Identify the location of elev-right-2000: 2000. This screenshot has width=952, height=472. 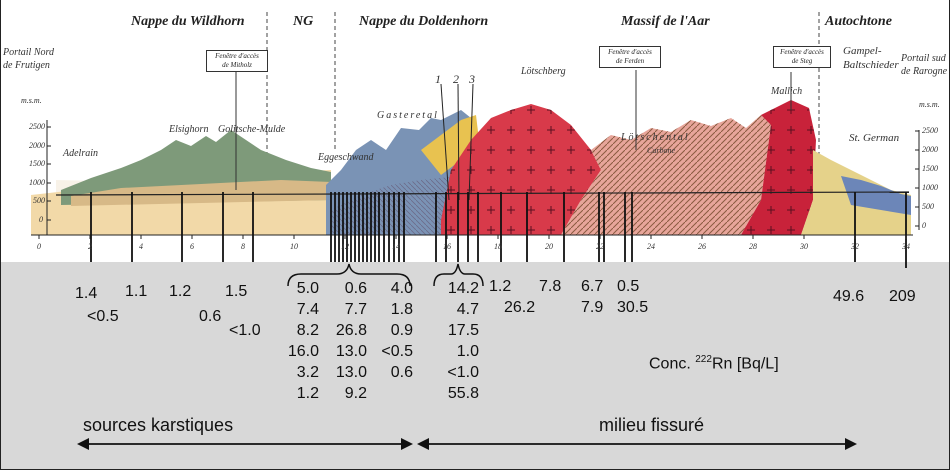
(930, 149).